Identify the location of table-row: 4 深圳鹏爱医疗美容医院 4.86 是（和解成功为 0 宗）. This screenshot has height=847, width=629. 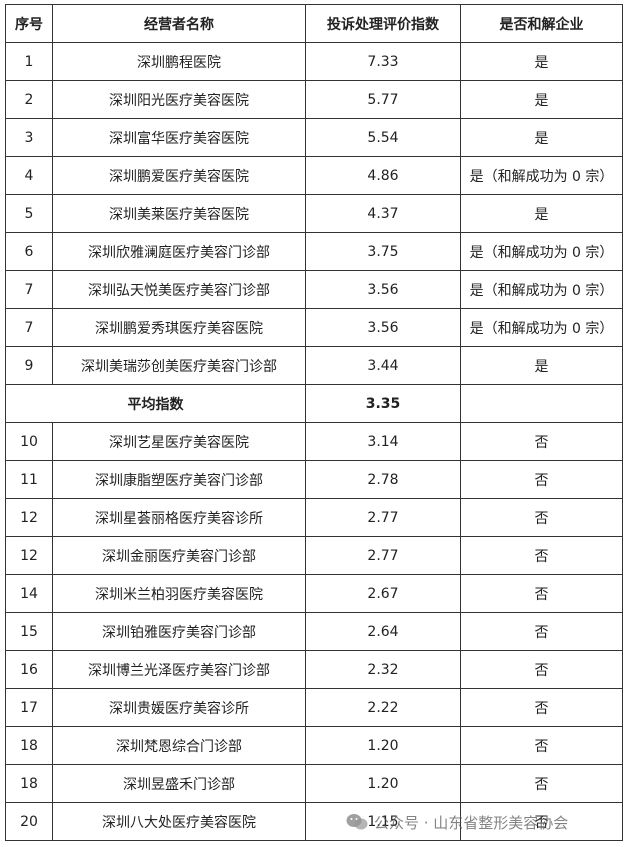
(314, 175).